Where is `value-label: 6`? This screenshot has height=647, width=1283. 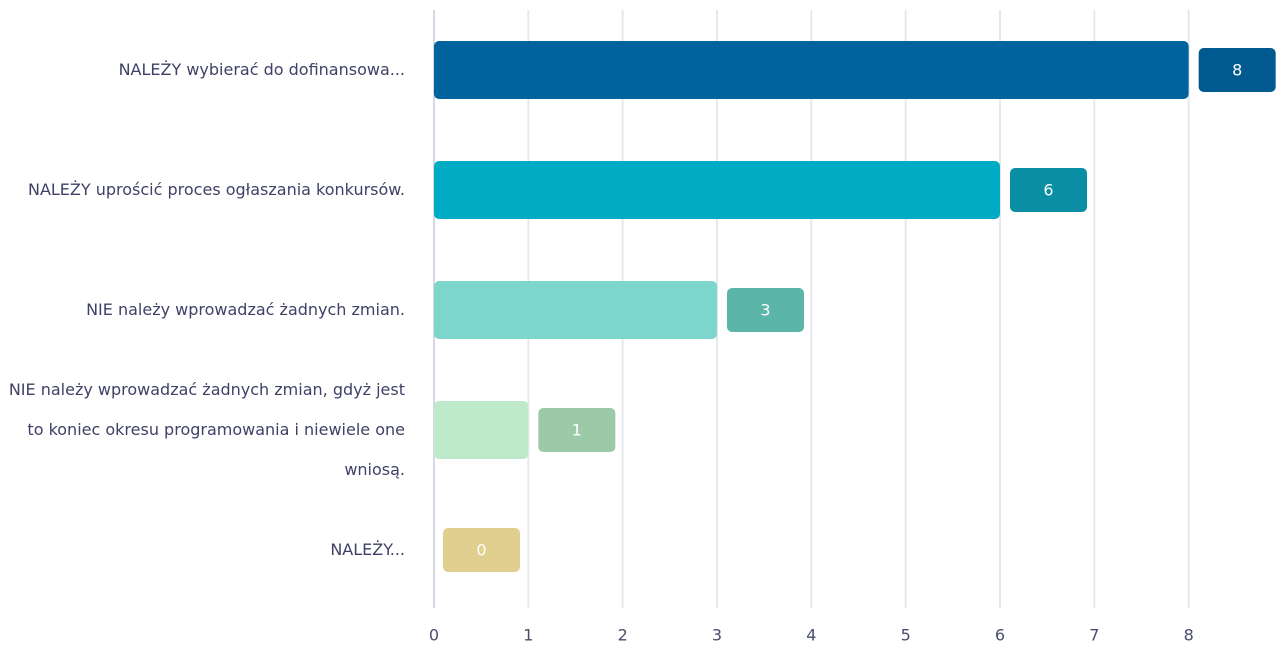
value-label: 6 is located at coordinates (1048, 190).